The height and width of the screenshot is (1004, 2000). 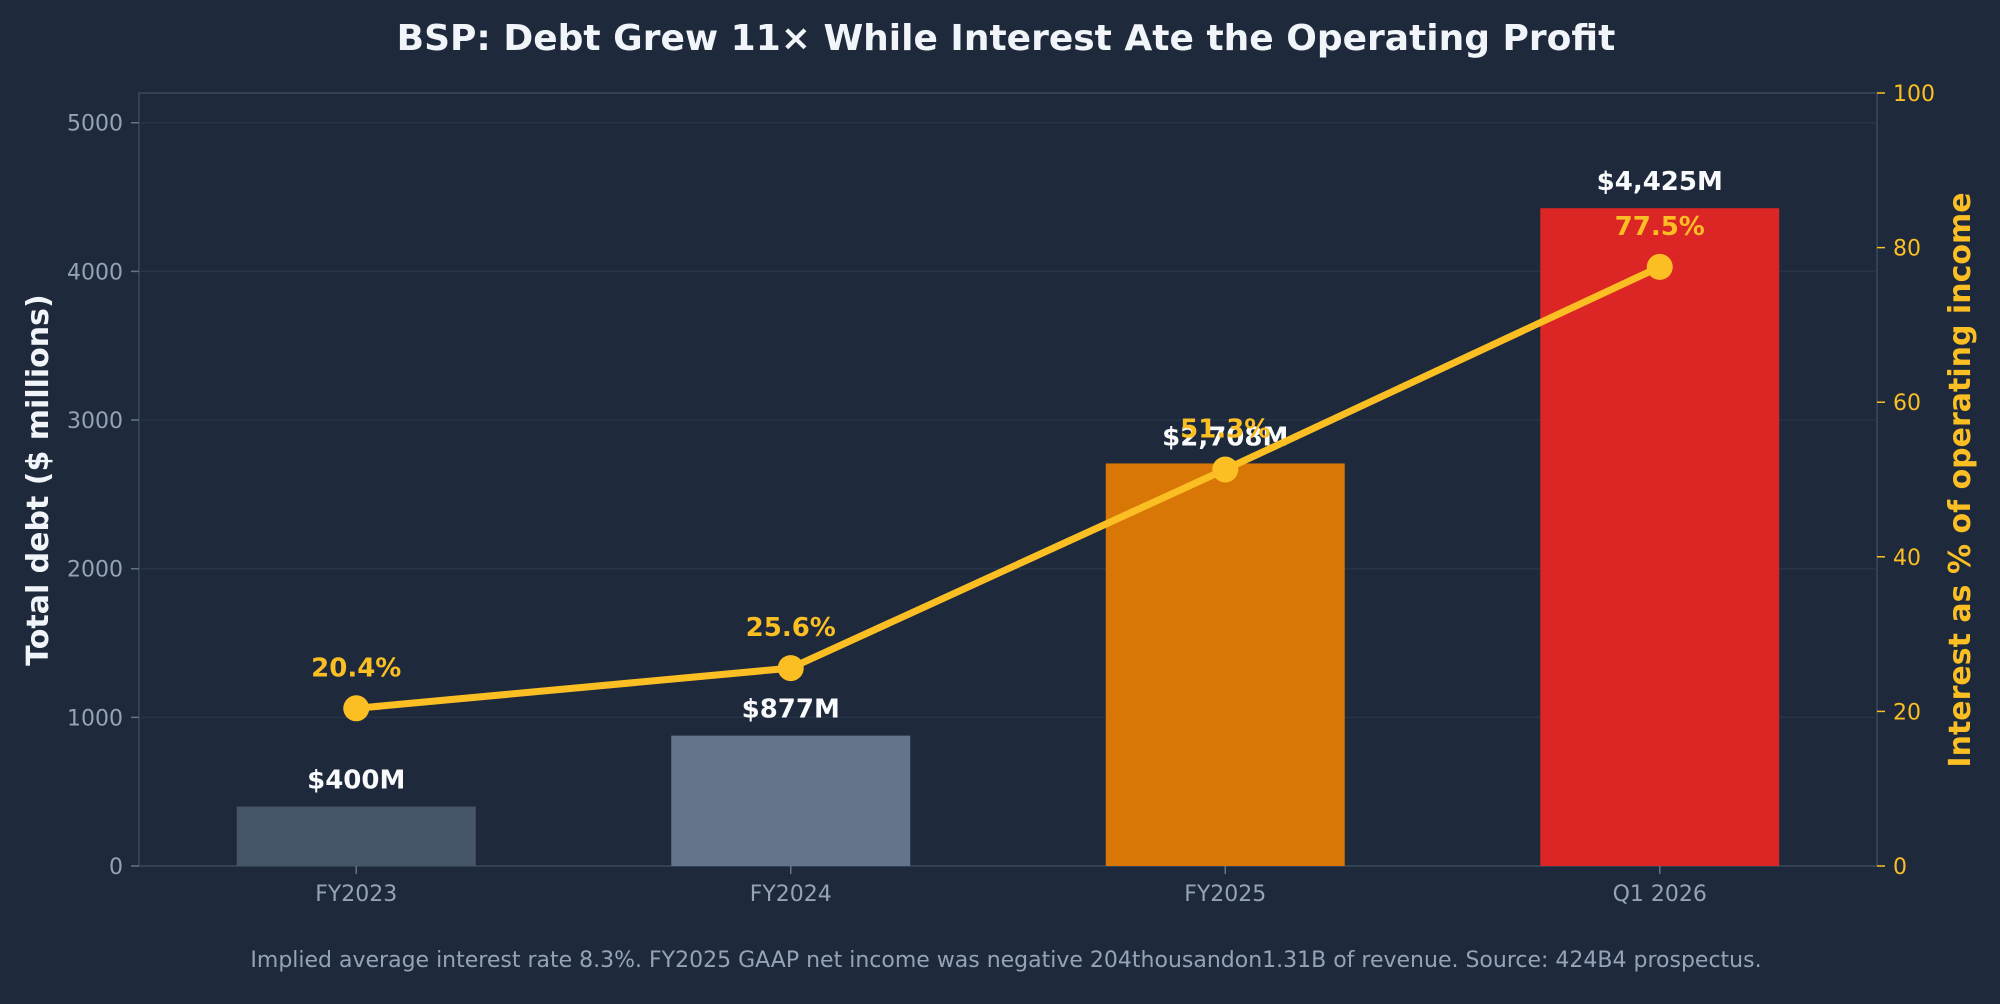 I want to click on x-tick-label: Q1 2026, so click(x=1660, y=894).